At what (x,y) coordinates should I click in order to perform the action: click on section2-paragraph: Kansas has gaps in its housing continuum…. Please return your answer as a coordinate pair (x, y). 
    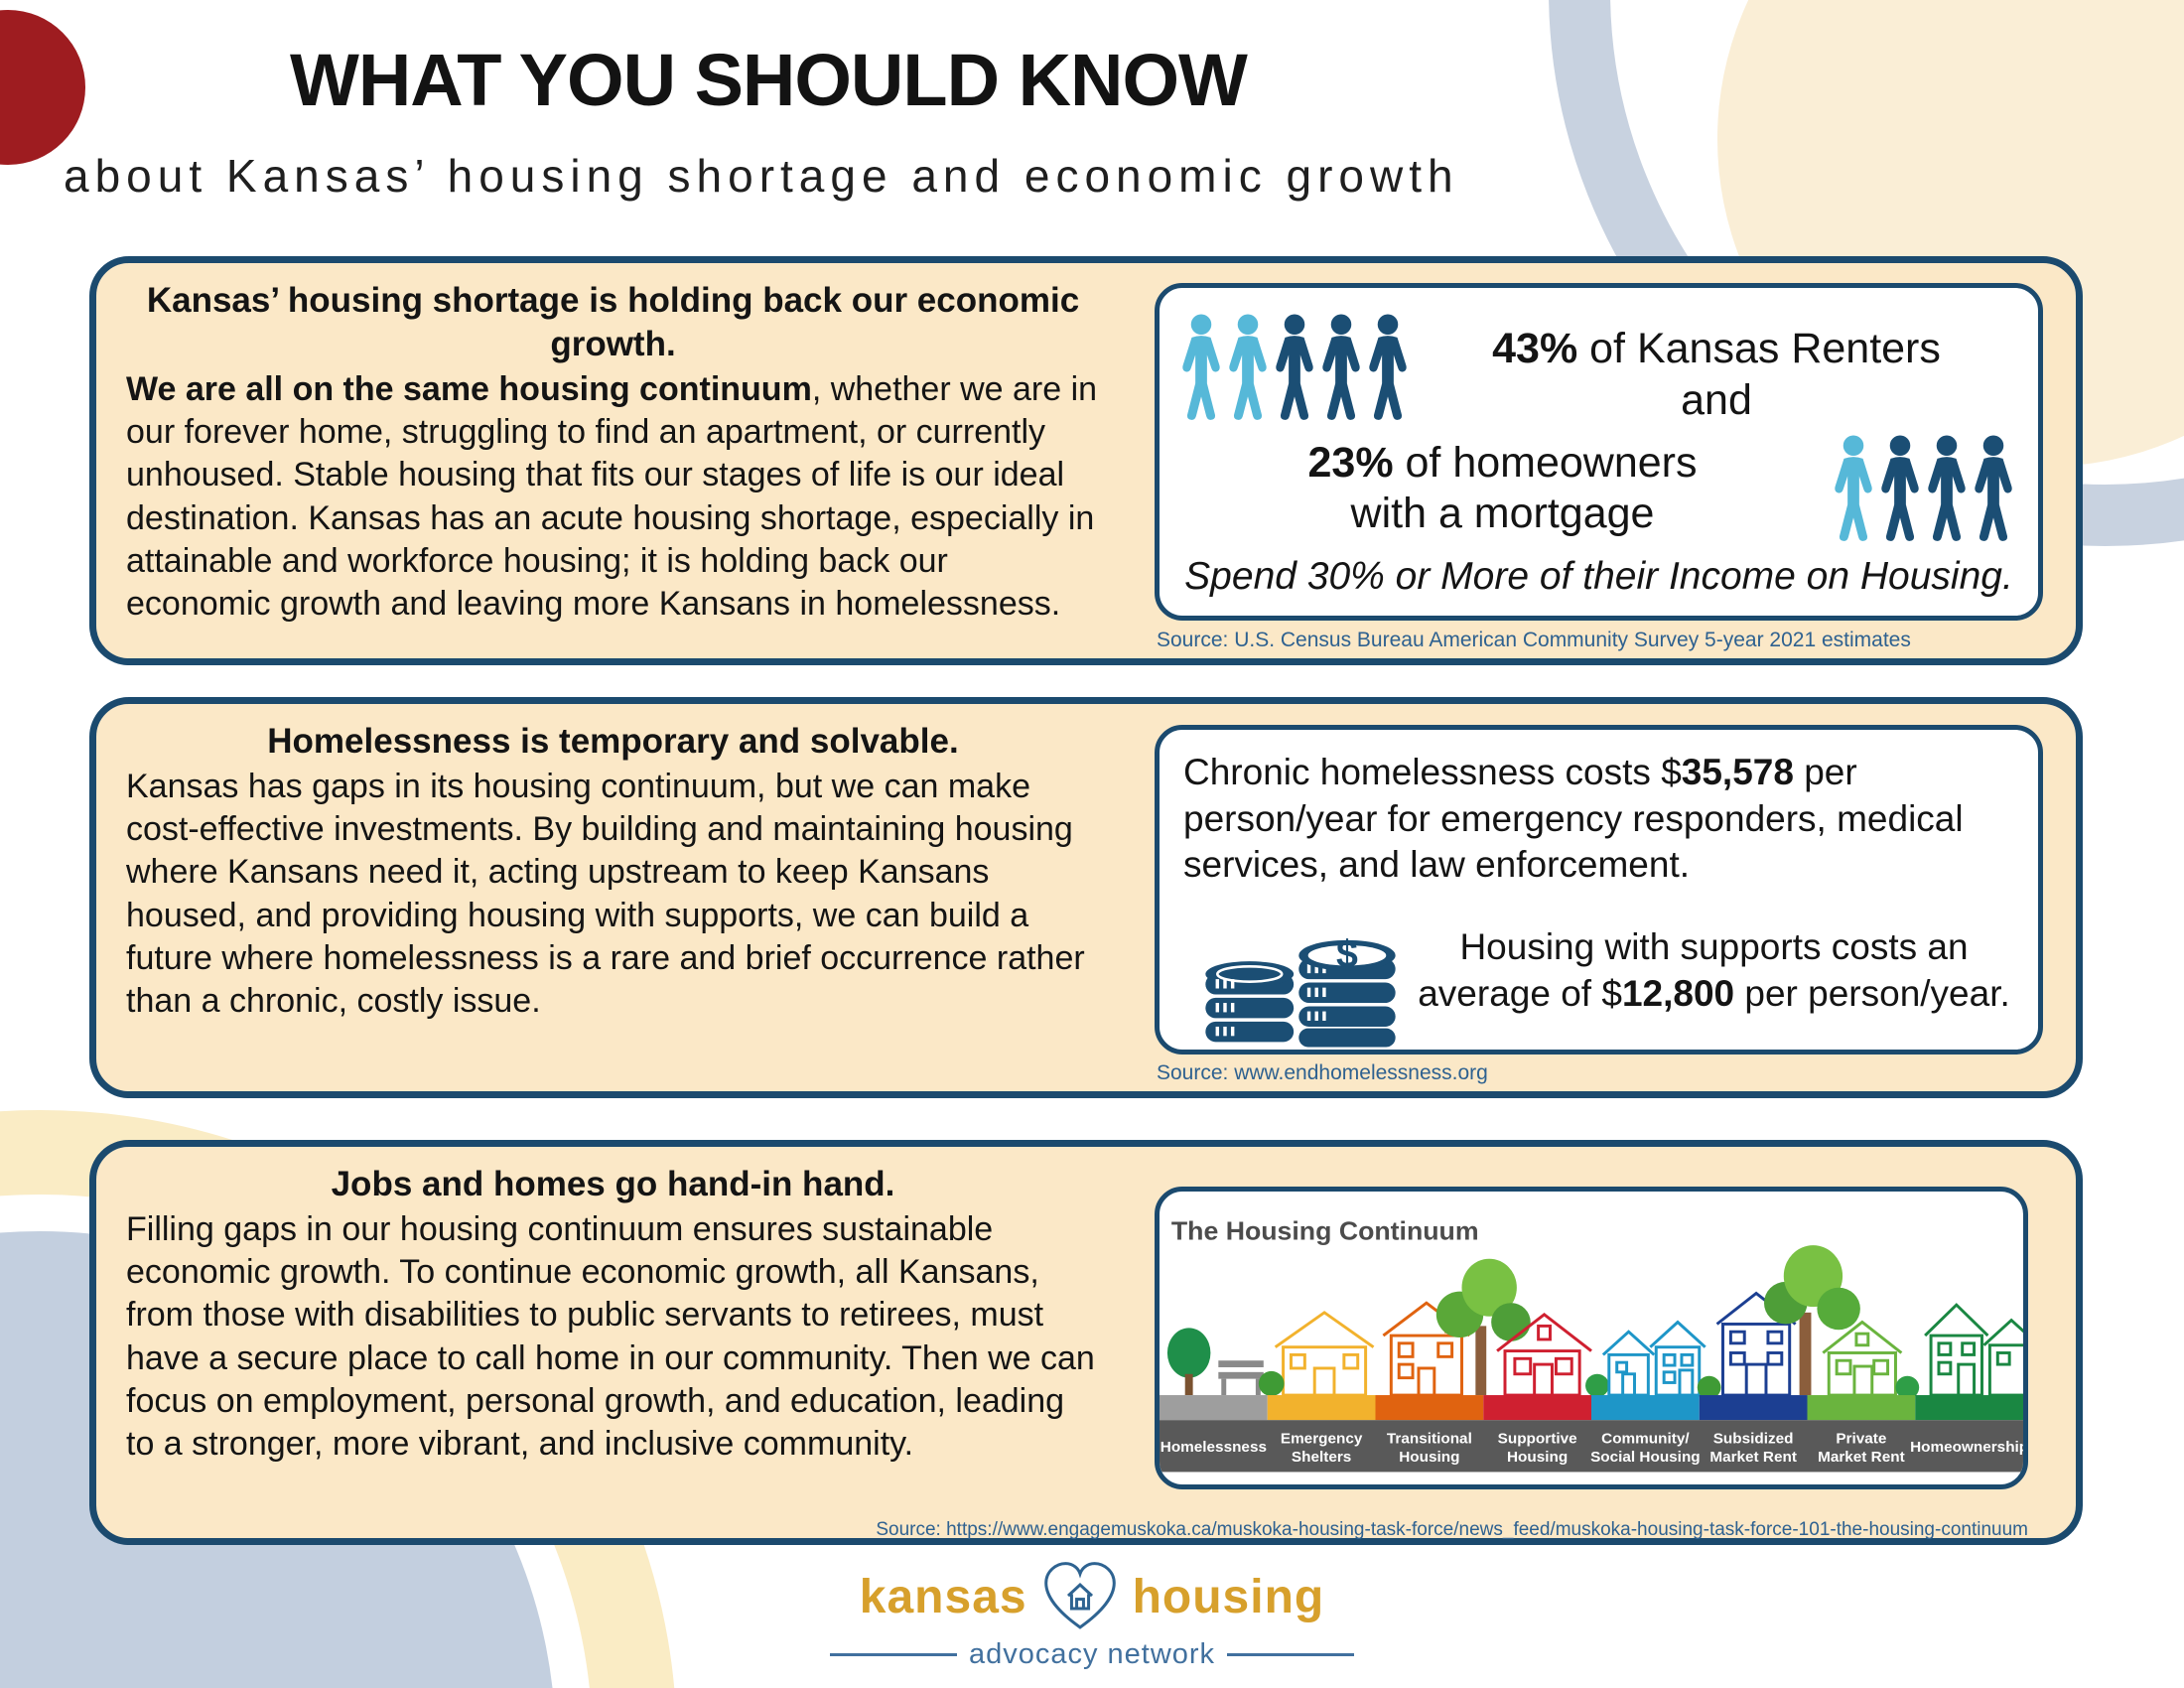
    Looking at the image, I should click on (605, 894).